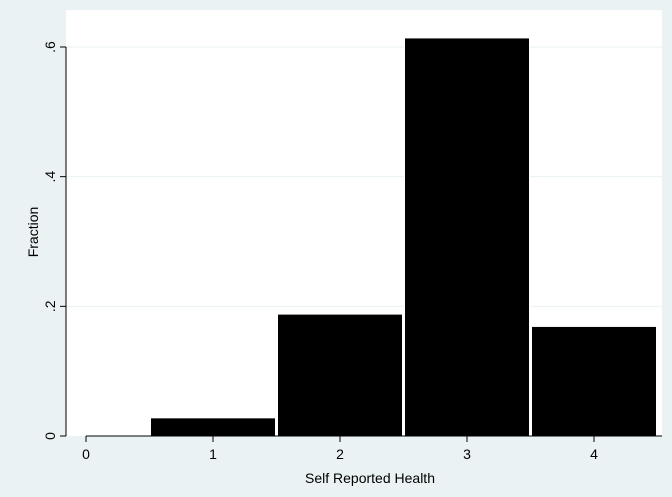 This screenshot has width=672, height=497. Describe the element at coordinates (370, 478) in the screenshot. I see `x-axis-title: Self Reported Health` at that location.